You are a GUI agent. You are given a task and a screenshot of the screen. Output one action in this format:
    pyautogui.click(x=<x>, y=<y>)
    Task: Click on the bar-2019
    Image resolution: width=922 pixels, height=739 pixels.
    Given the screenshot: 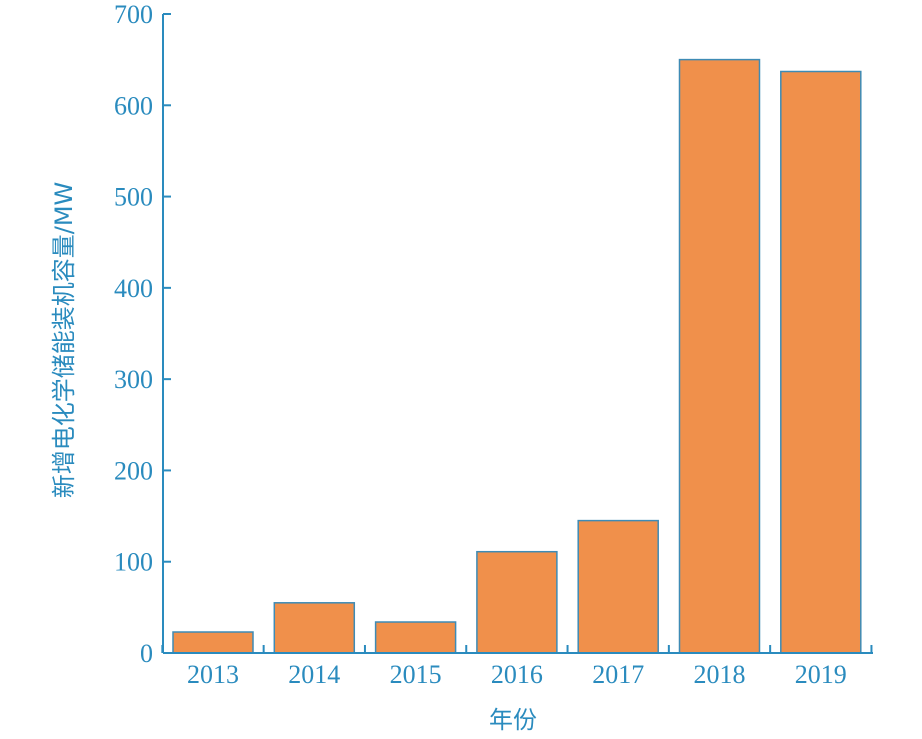 What is the action you would take?
    pyautogui.click(x=821, y=362)
    